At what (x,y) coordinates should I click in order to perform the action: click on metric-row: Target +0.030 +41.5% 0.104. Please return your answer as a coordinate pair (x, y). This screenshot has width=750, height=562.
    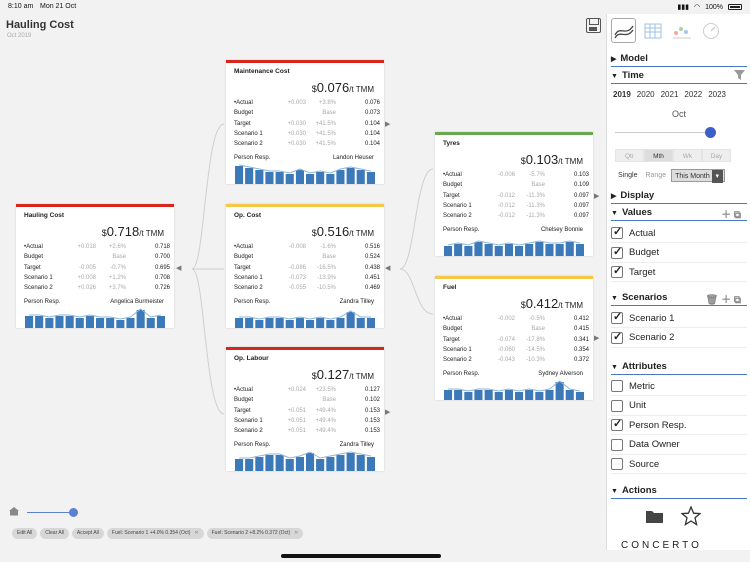
    Looking at the image, I should click on (307, 124).